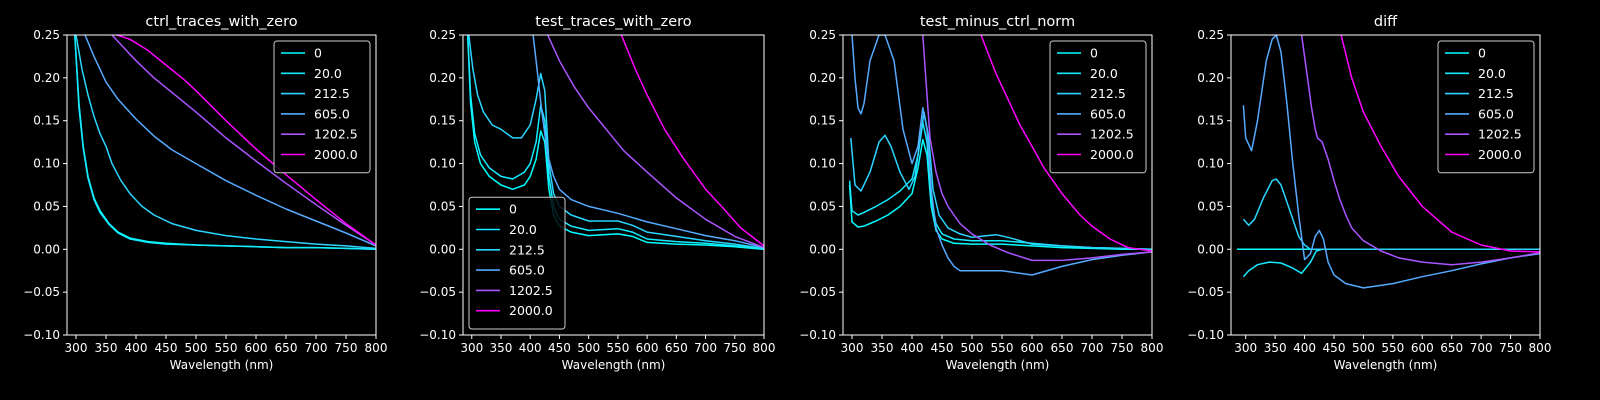  I want to click on x-tick-label: 500, so click(588, 348).